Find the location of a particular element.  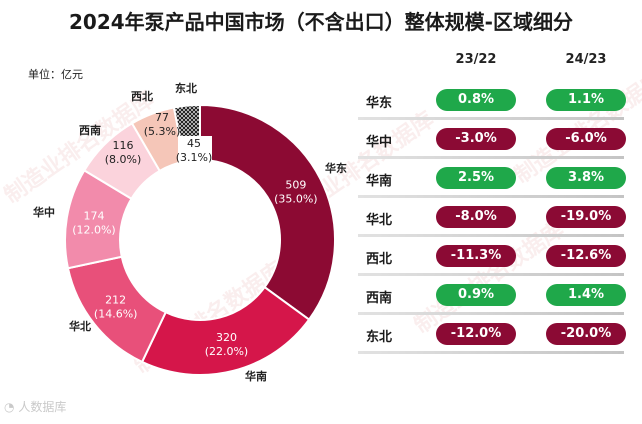

col-header-2423: 24/23 is located at coordinates (586, 59).